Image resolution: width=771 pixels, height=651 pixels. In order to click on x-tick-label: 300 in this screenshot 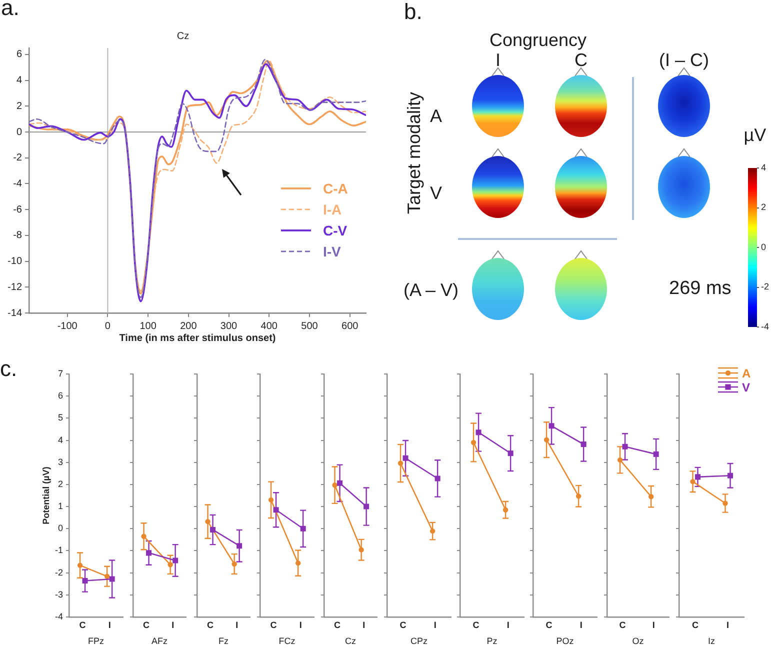, I will do `click(229, 326)`.